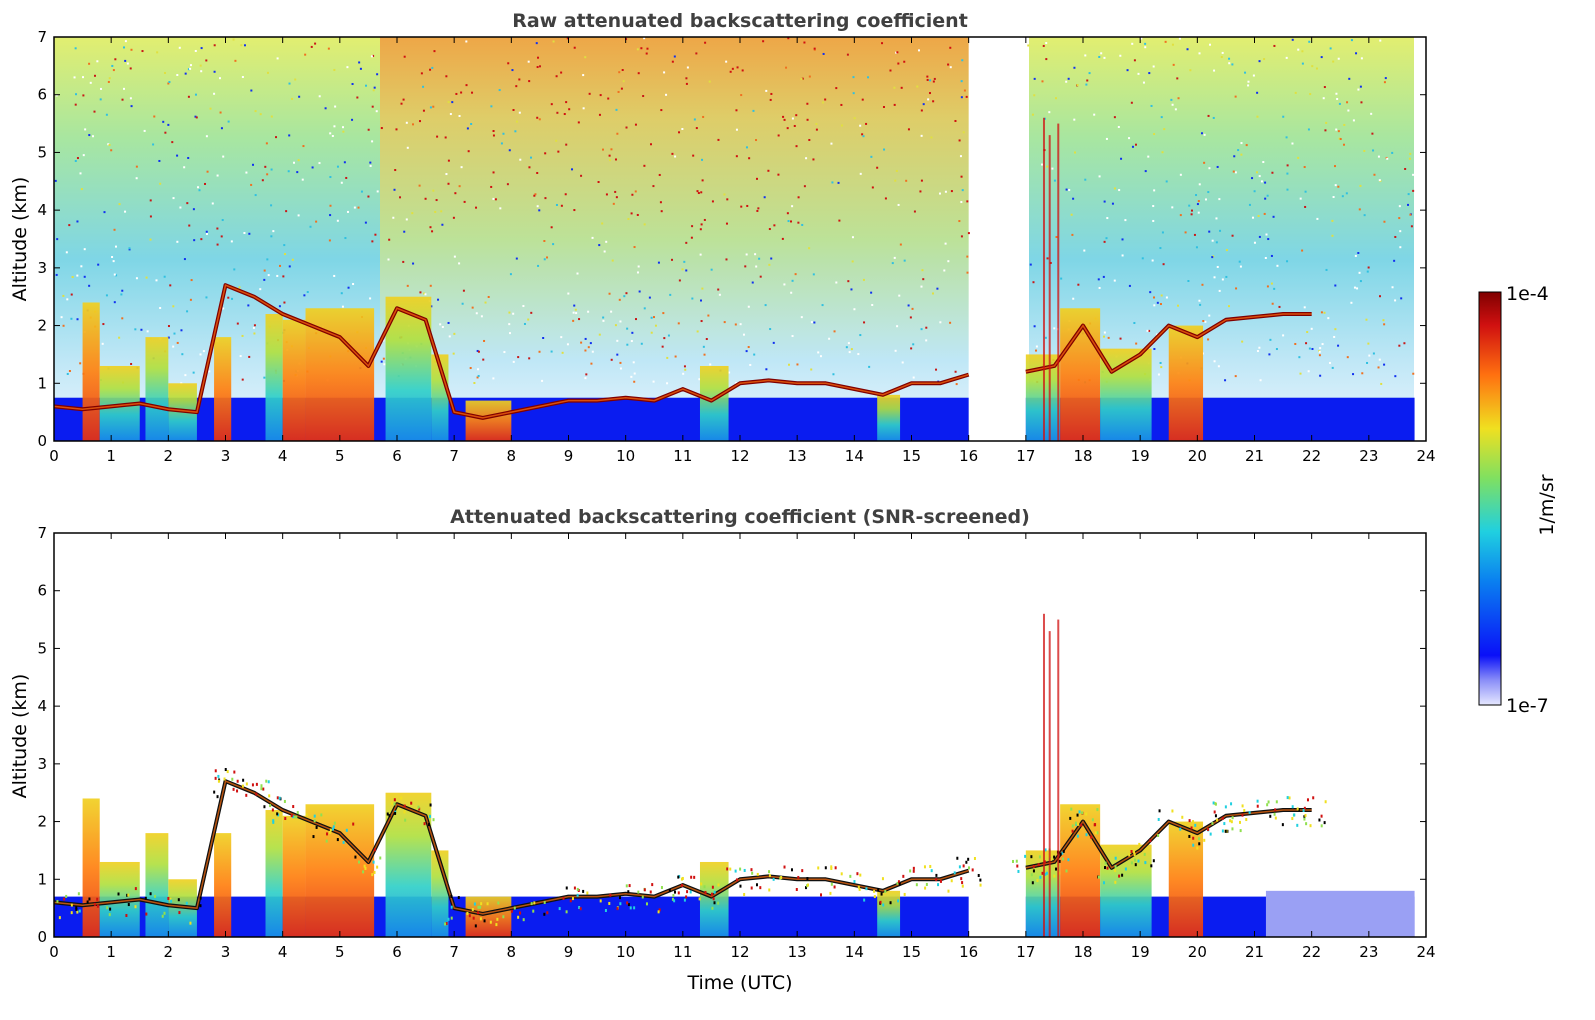 This screenshot has height=1020, width=1595. Describe the element at coordinates (1420, 239) in the screenshot. I see `data-gap` at that location.